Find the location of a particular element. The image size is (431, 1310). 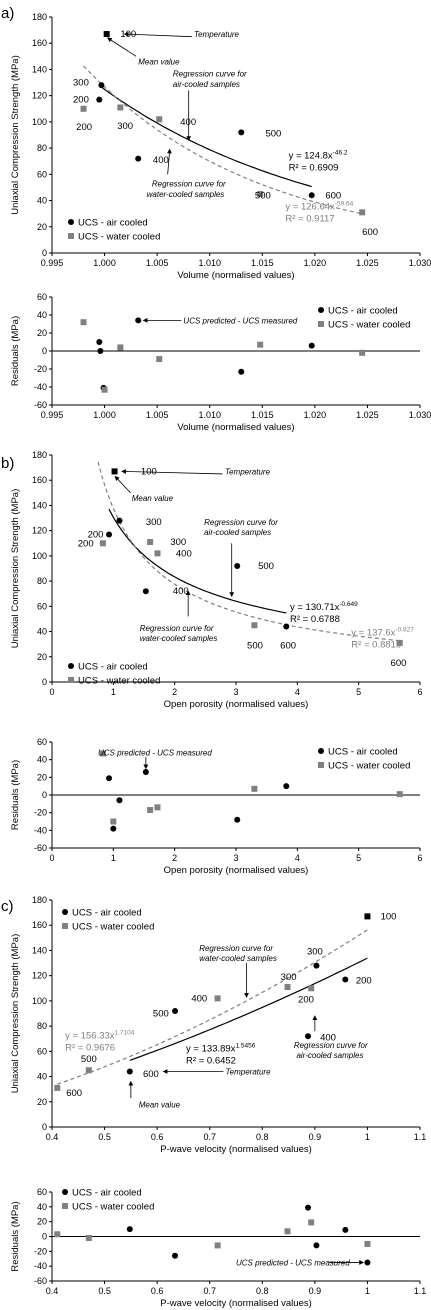

annotation-text: Mean value is located at coordinates (153, 498).